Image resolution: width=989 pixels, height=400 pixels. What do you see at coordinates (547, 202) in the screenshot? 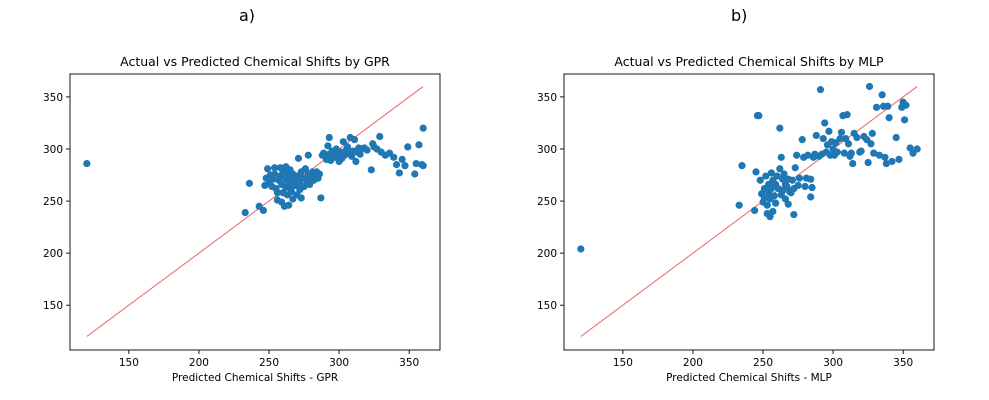
I see `y-tick-label: 250` at bounding box center [547, 202].